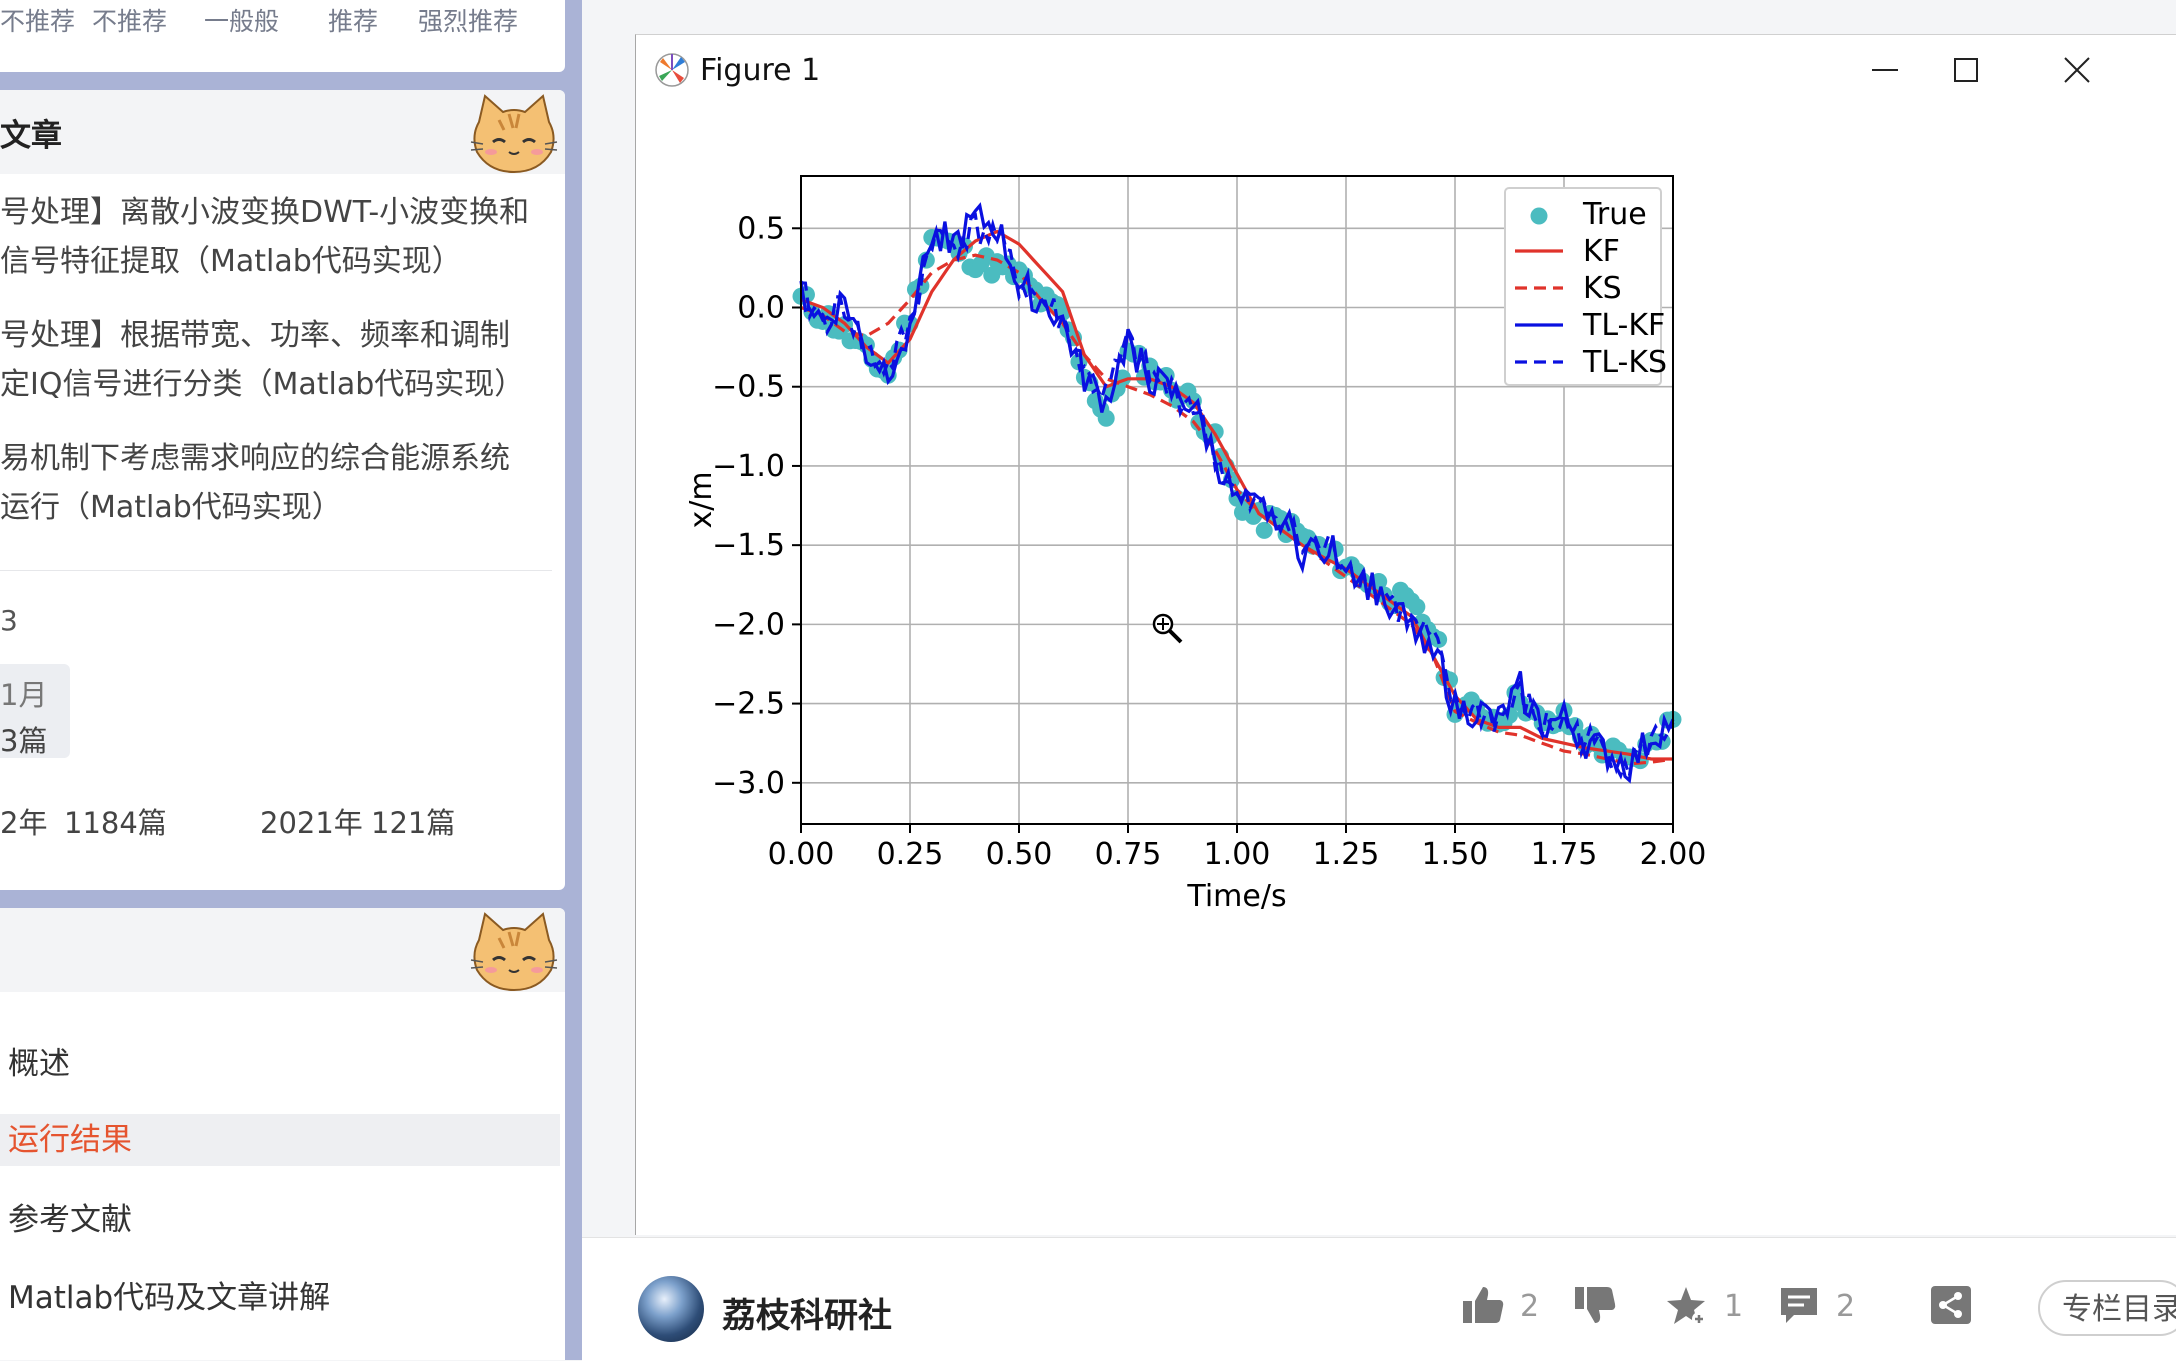  What do you see at coordinates (1128, 854) in the screenshot?
I see `x-tick-label: 0.75` at bounding box center [1128, 854].